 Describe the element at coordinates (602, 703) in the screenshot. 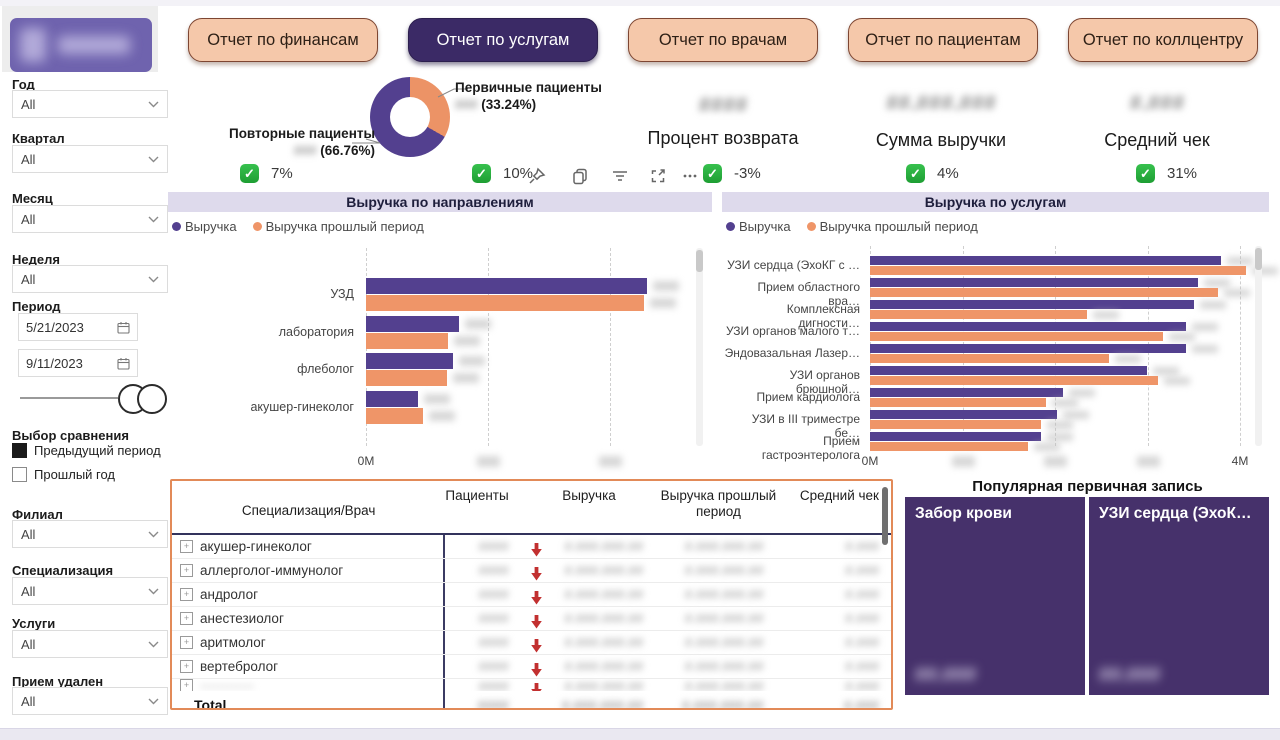

I see `total-revenue-masked: #.###.###.##` at that location.